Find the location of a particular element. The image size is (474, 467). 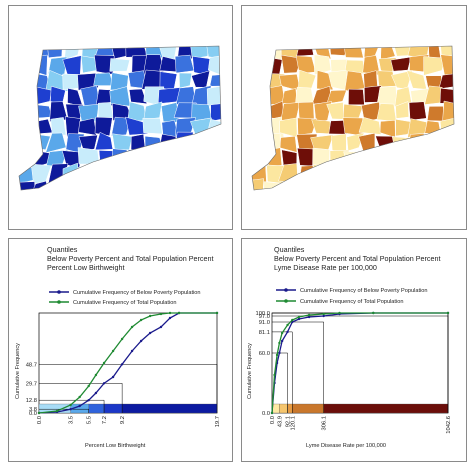

y-tick-label: 3.8 is located at coordinates (33, 410).